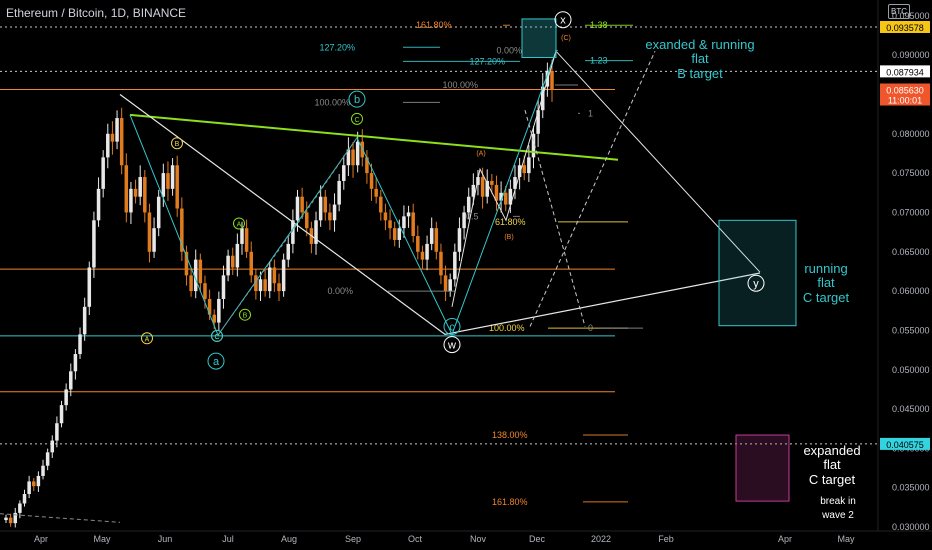  I want to click on fib-level-label: 138.00%, so click(510, 435).